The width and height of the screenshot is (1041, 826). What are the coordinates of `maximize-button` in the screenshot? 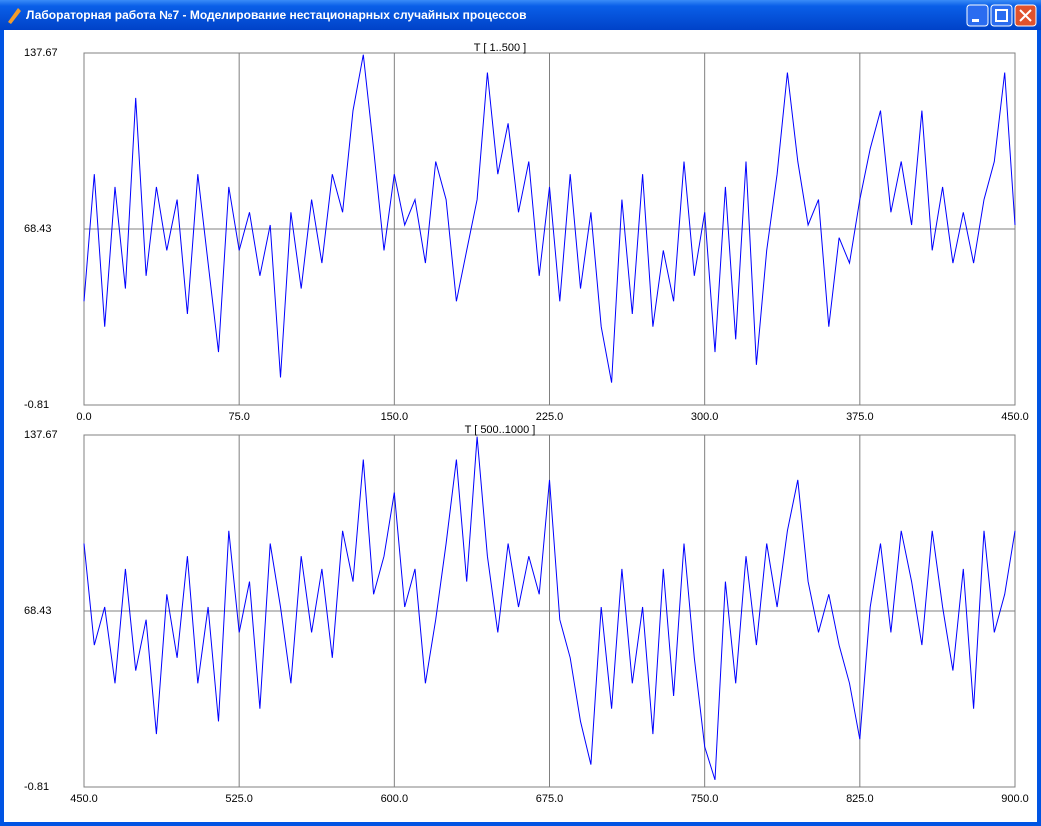 It's located at (1001, 15).